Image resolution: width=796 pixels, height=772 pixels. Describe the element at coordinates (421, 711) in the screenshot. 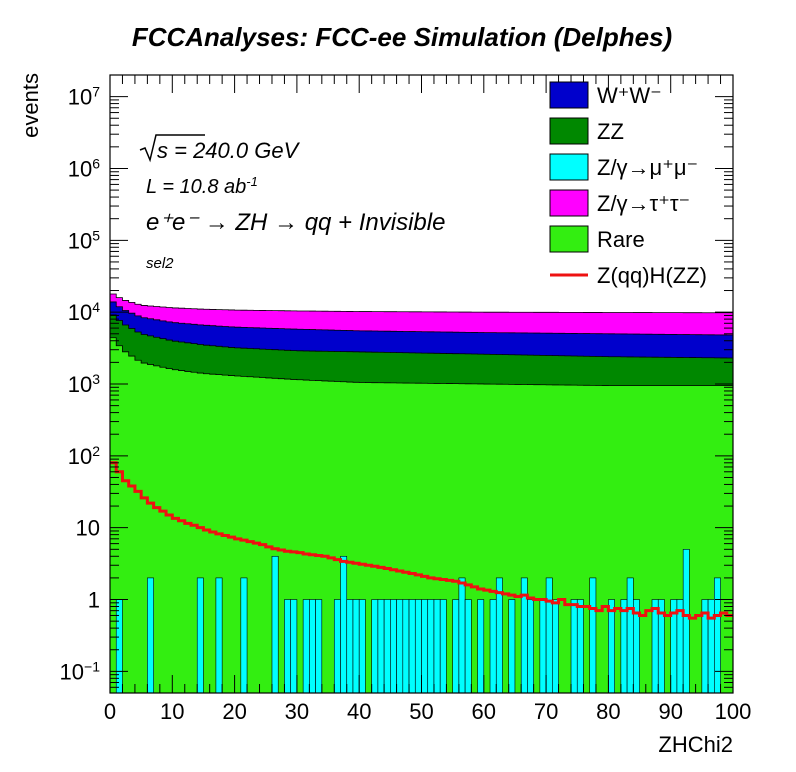

I see `x-tick-label: 50` at that location.